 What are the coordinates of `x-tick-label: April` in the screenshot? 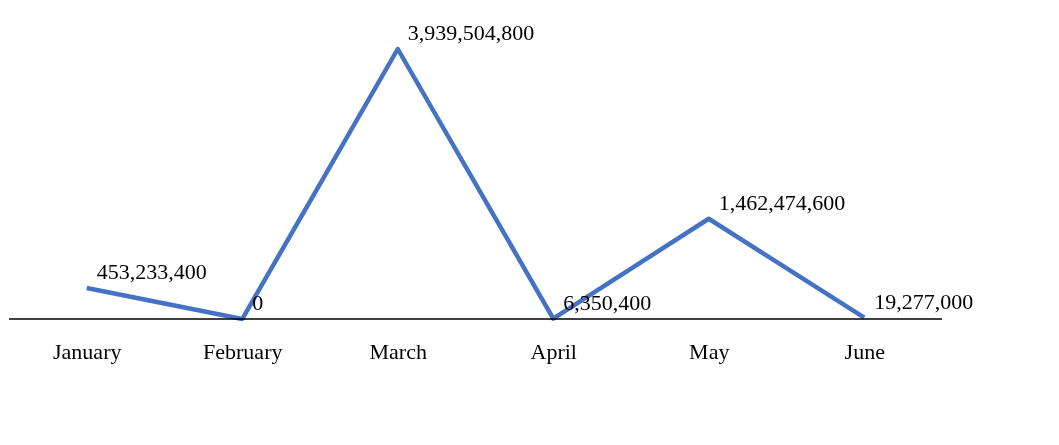 It's located at (553, 351).